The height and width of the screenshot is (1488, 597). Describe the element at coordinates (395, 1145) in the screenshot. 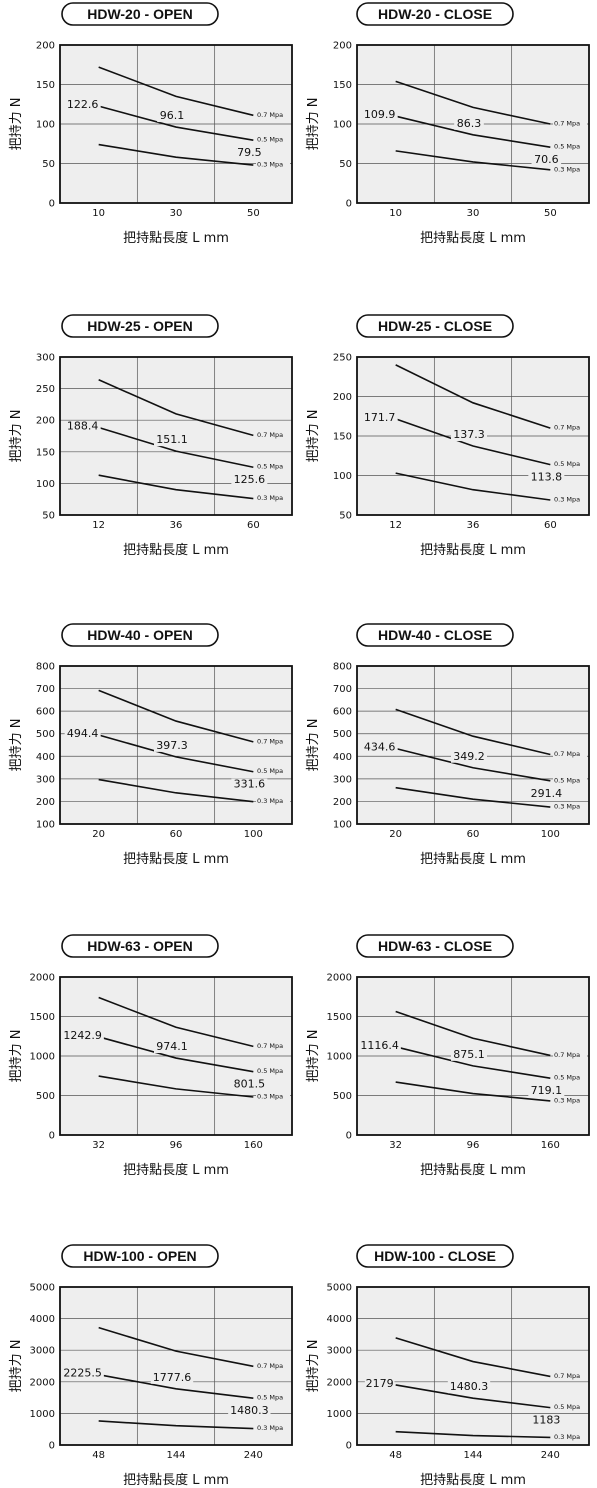

I see `x-tick-label: 32` at that location.